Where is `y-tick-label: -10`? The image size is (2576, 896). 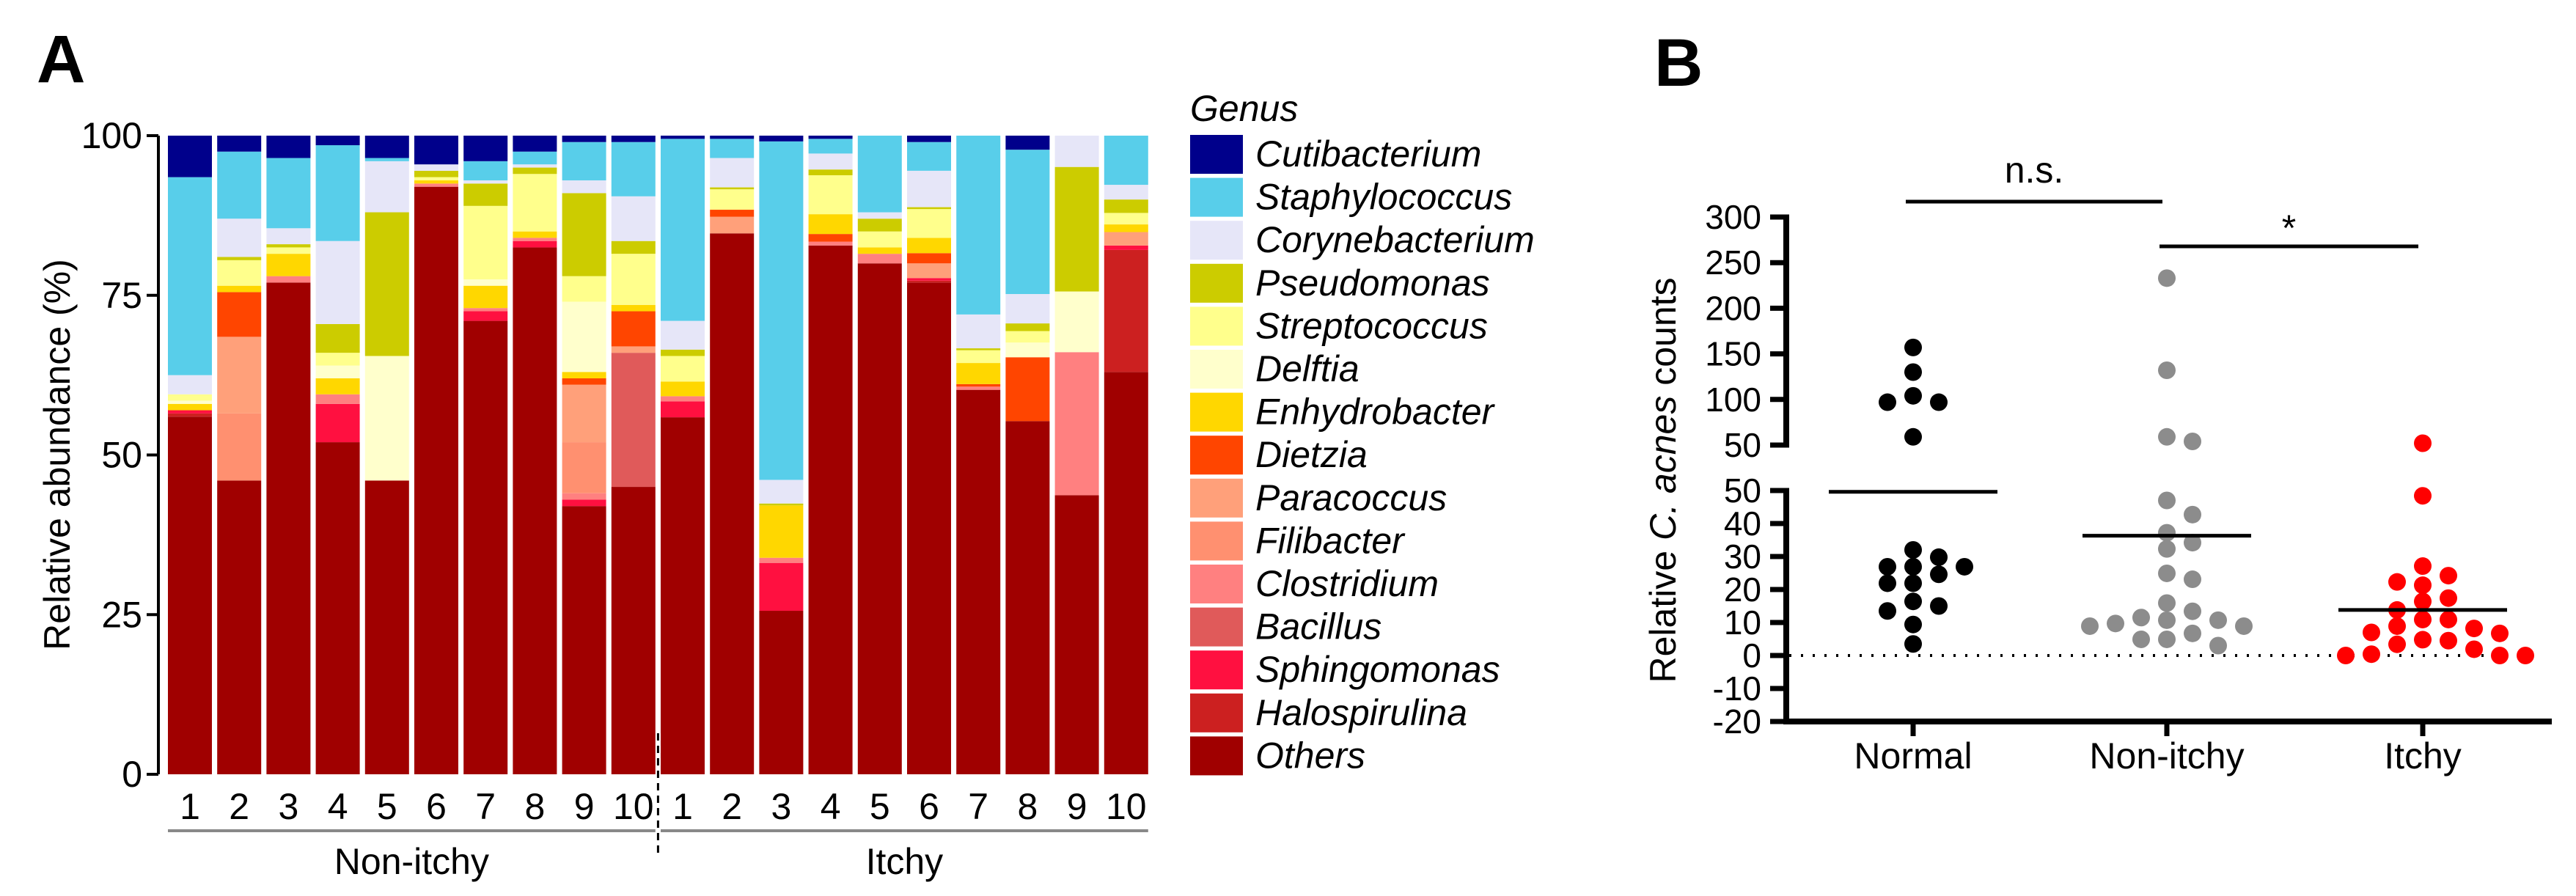
y-tick-label: -10 is located at coordinates (1737, 688).